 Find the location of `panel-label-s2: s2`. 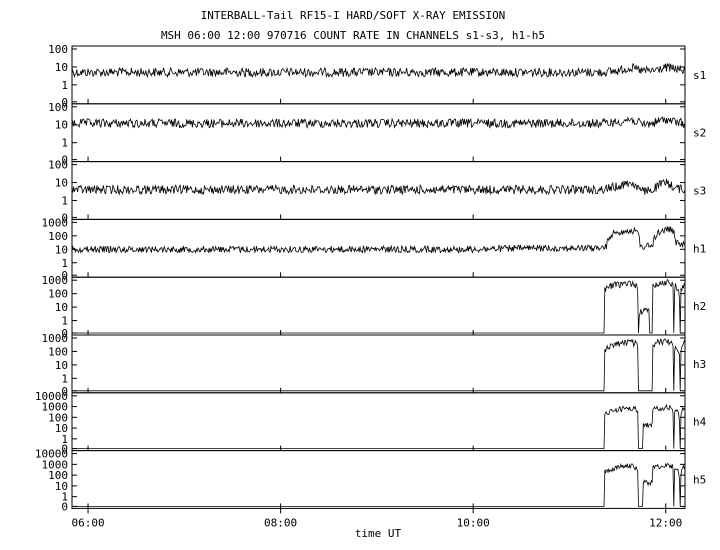

panel-label-s2: s2 is located at coordinates (699, 133).